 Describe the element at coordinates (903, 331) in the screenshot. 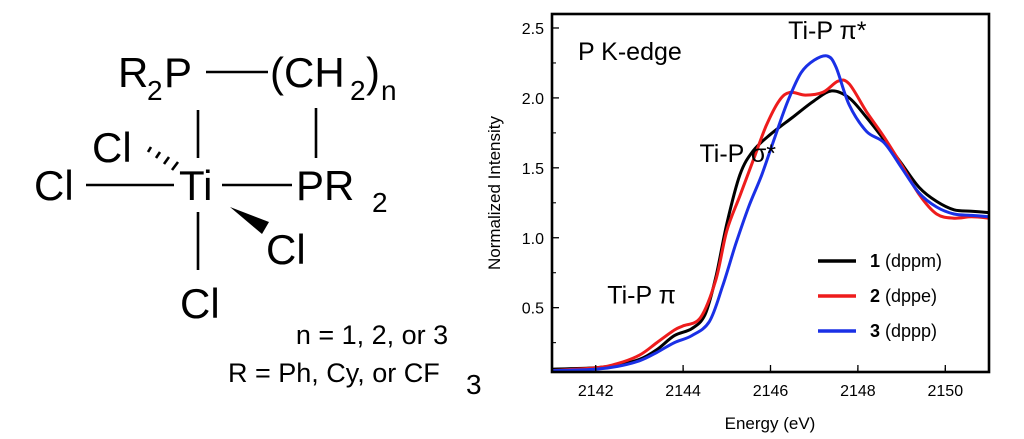

I see `legend-label-3: 3 (dppp)` at that location.